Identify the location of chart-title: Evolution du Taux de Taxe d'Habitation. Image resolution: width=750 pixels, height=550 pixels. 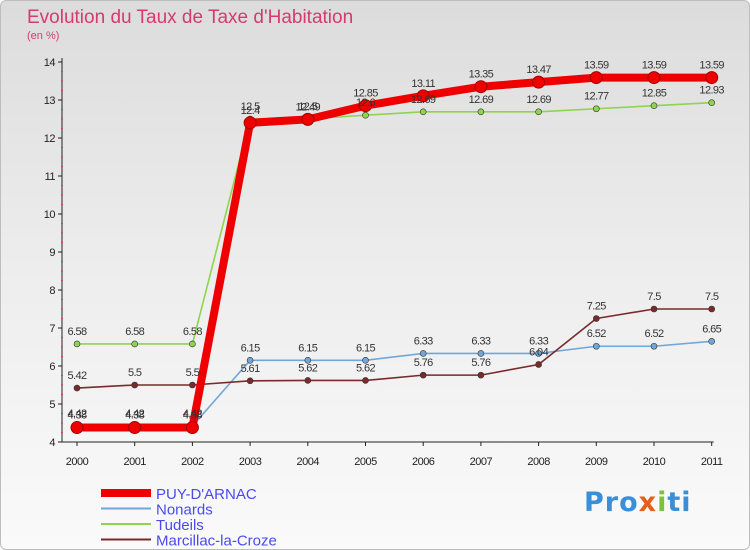
(190, 17).